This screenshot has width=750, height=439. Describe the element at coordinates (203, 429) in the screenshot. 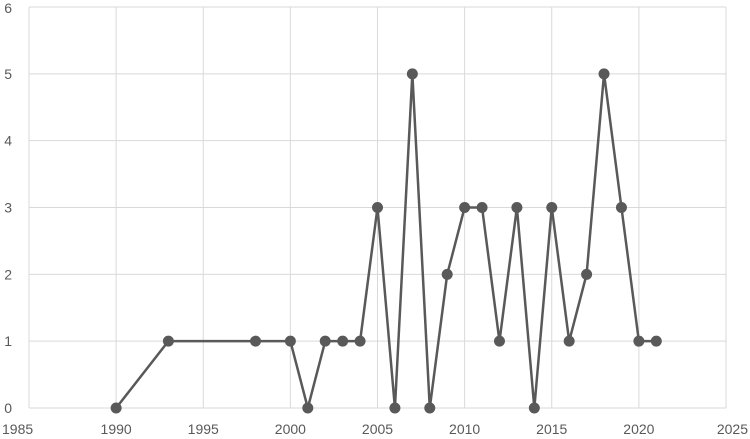

I see `x-tick-label: 1995` at that location.